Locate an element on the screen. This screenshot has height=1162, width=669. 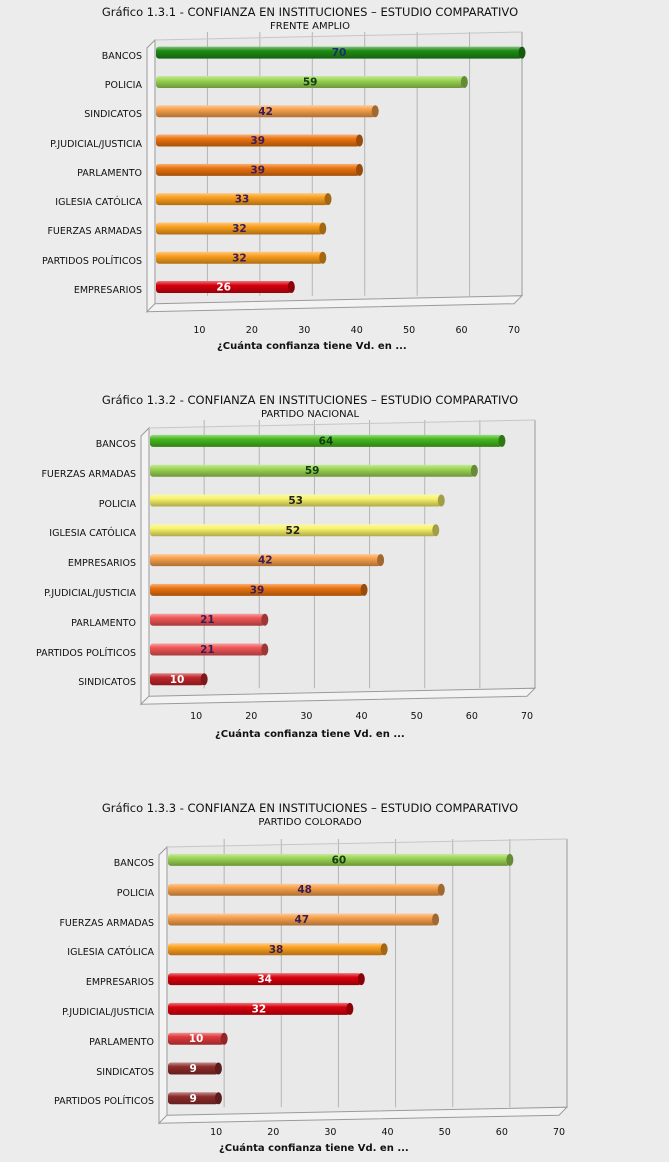
data-label: 33 is located at coordinates (242, 200).